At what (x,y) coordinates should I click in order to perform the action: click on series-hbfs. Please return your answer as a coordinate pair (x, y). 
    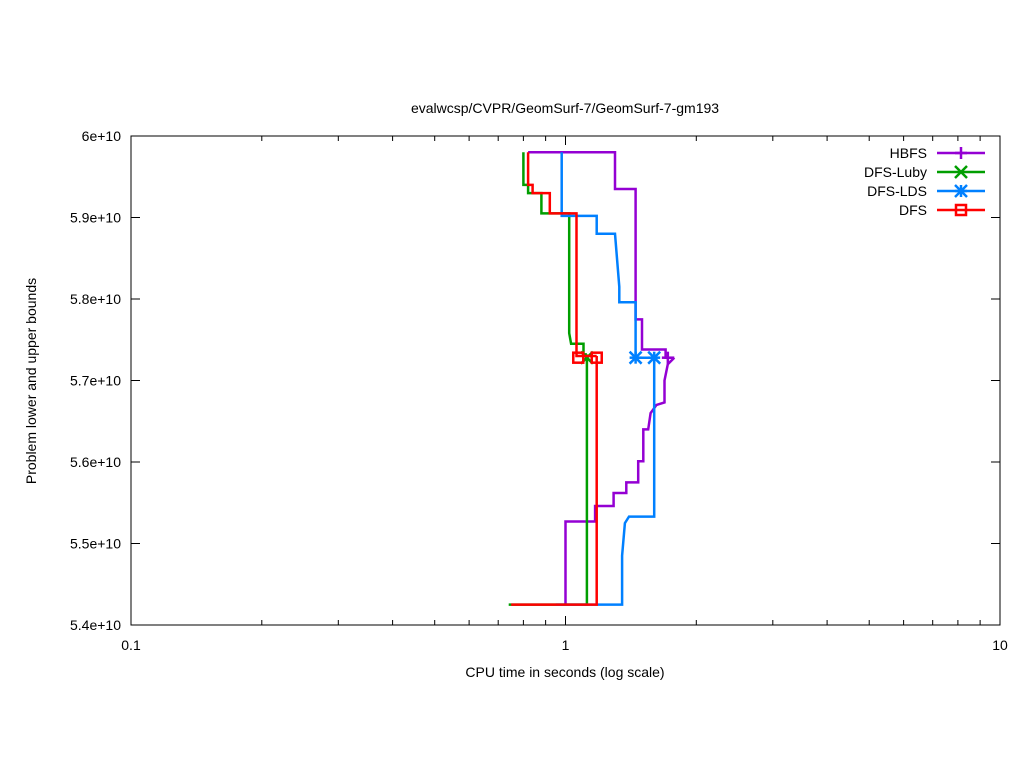
    Looking at the image, I should click on (602, 378).